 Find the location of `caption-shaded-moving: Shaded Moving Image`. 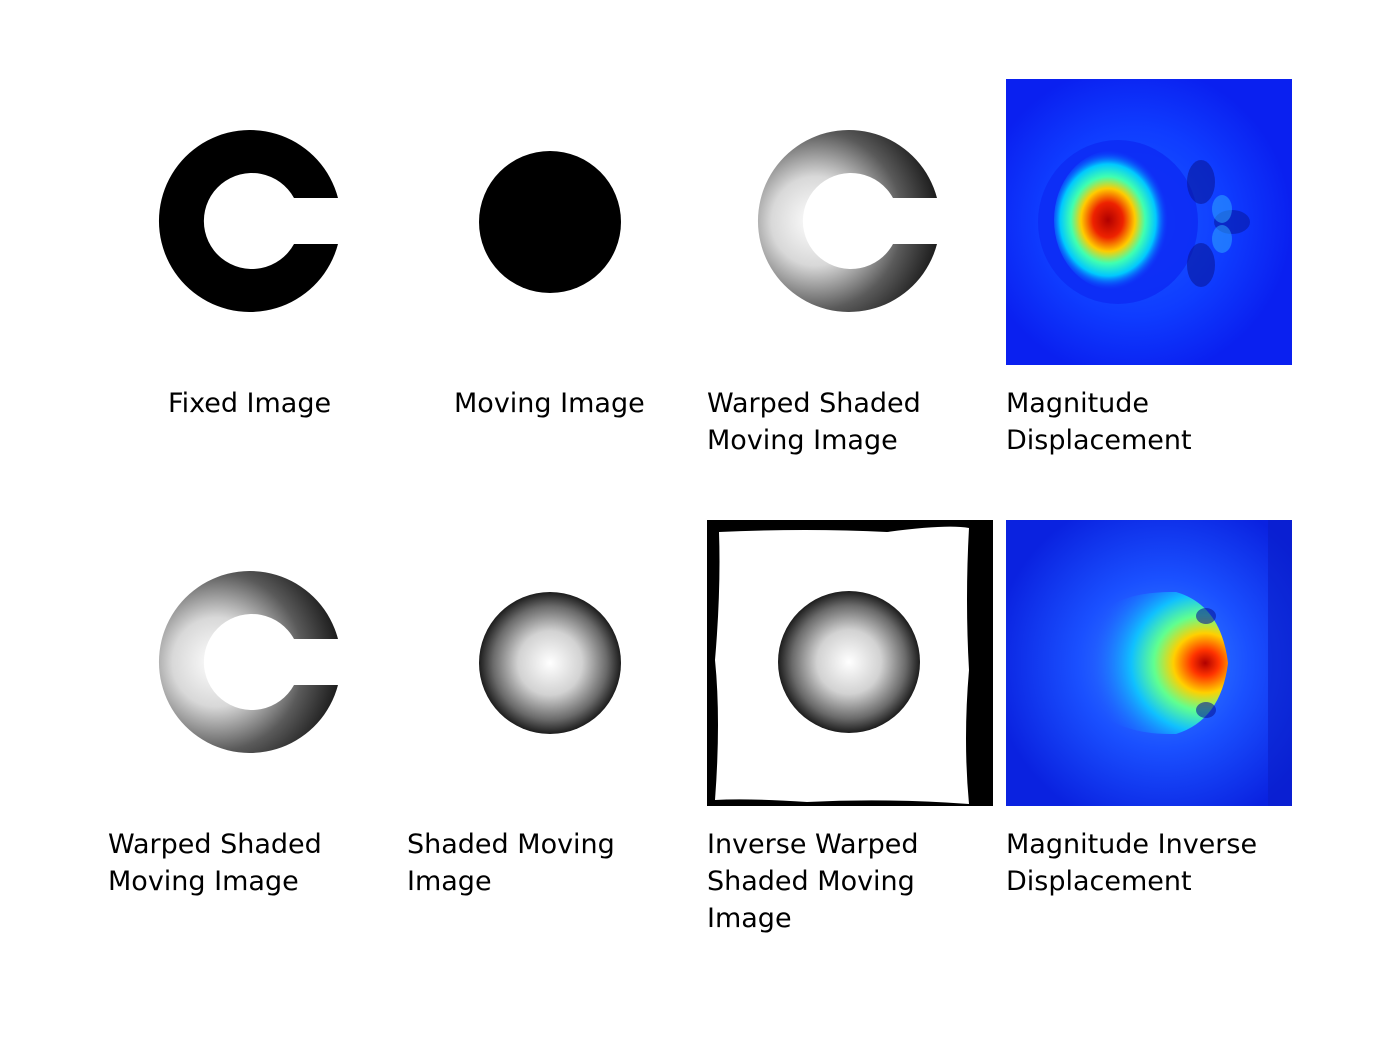

caption-shaded-moving: Shaded Moving Image is located at coordinates (511, 863).